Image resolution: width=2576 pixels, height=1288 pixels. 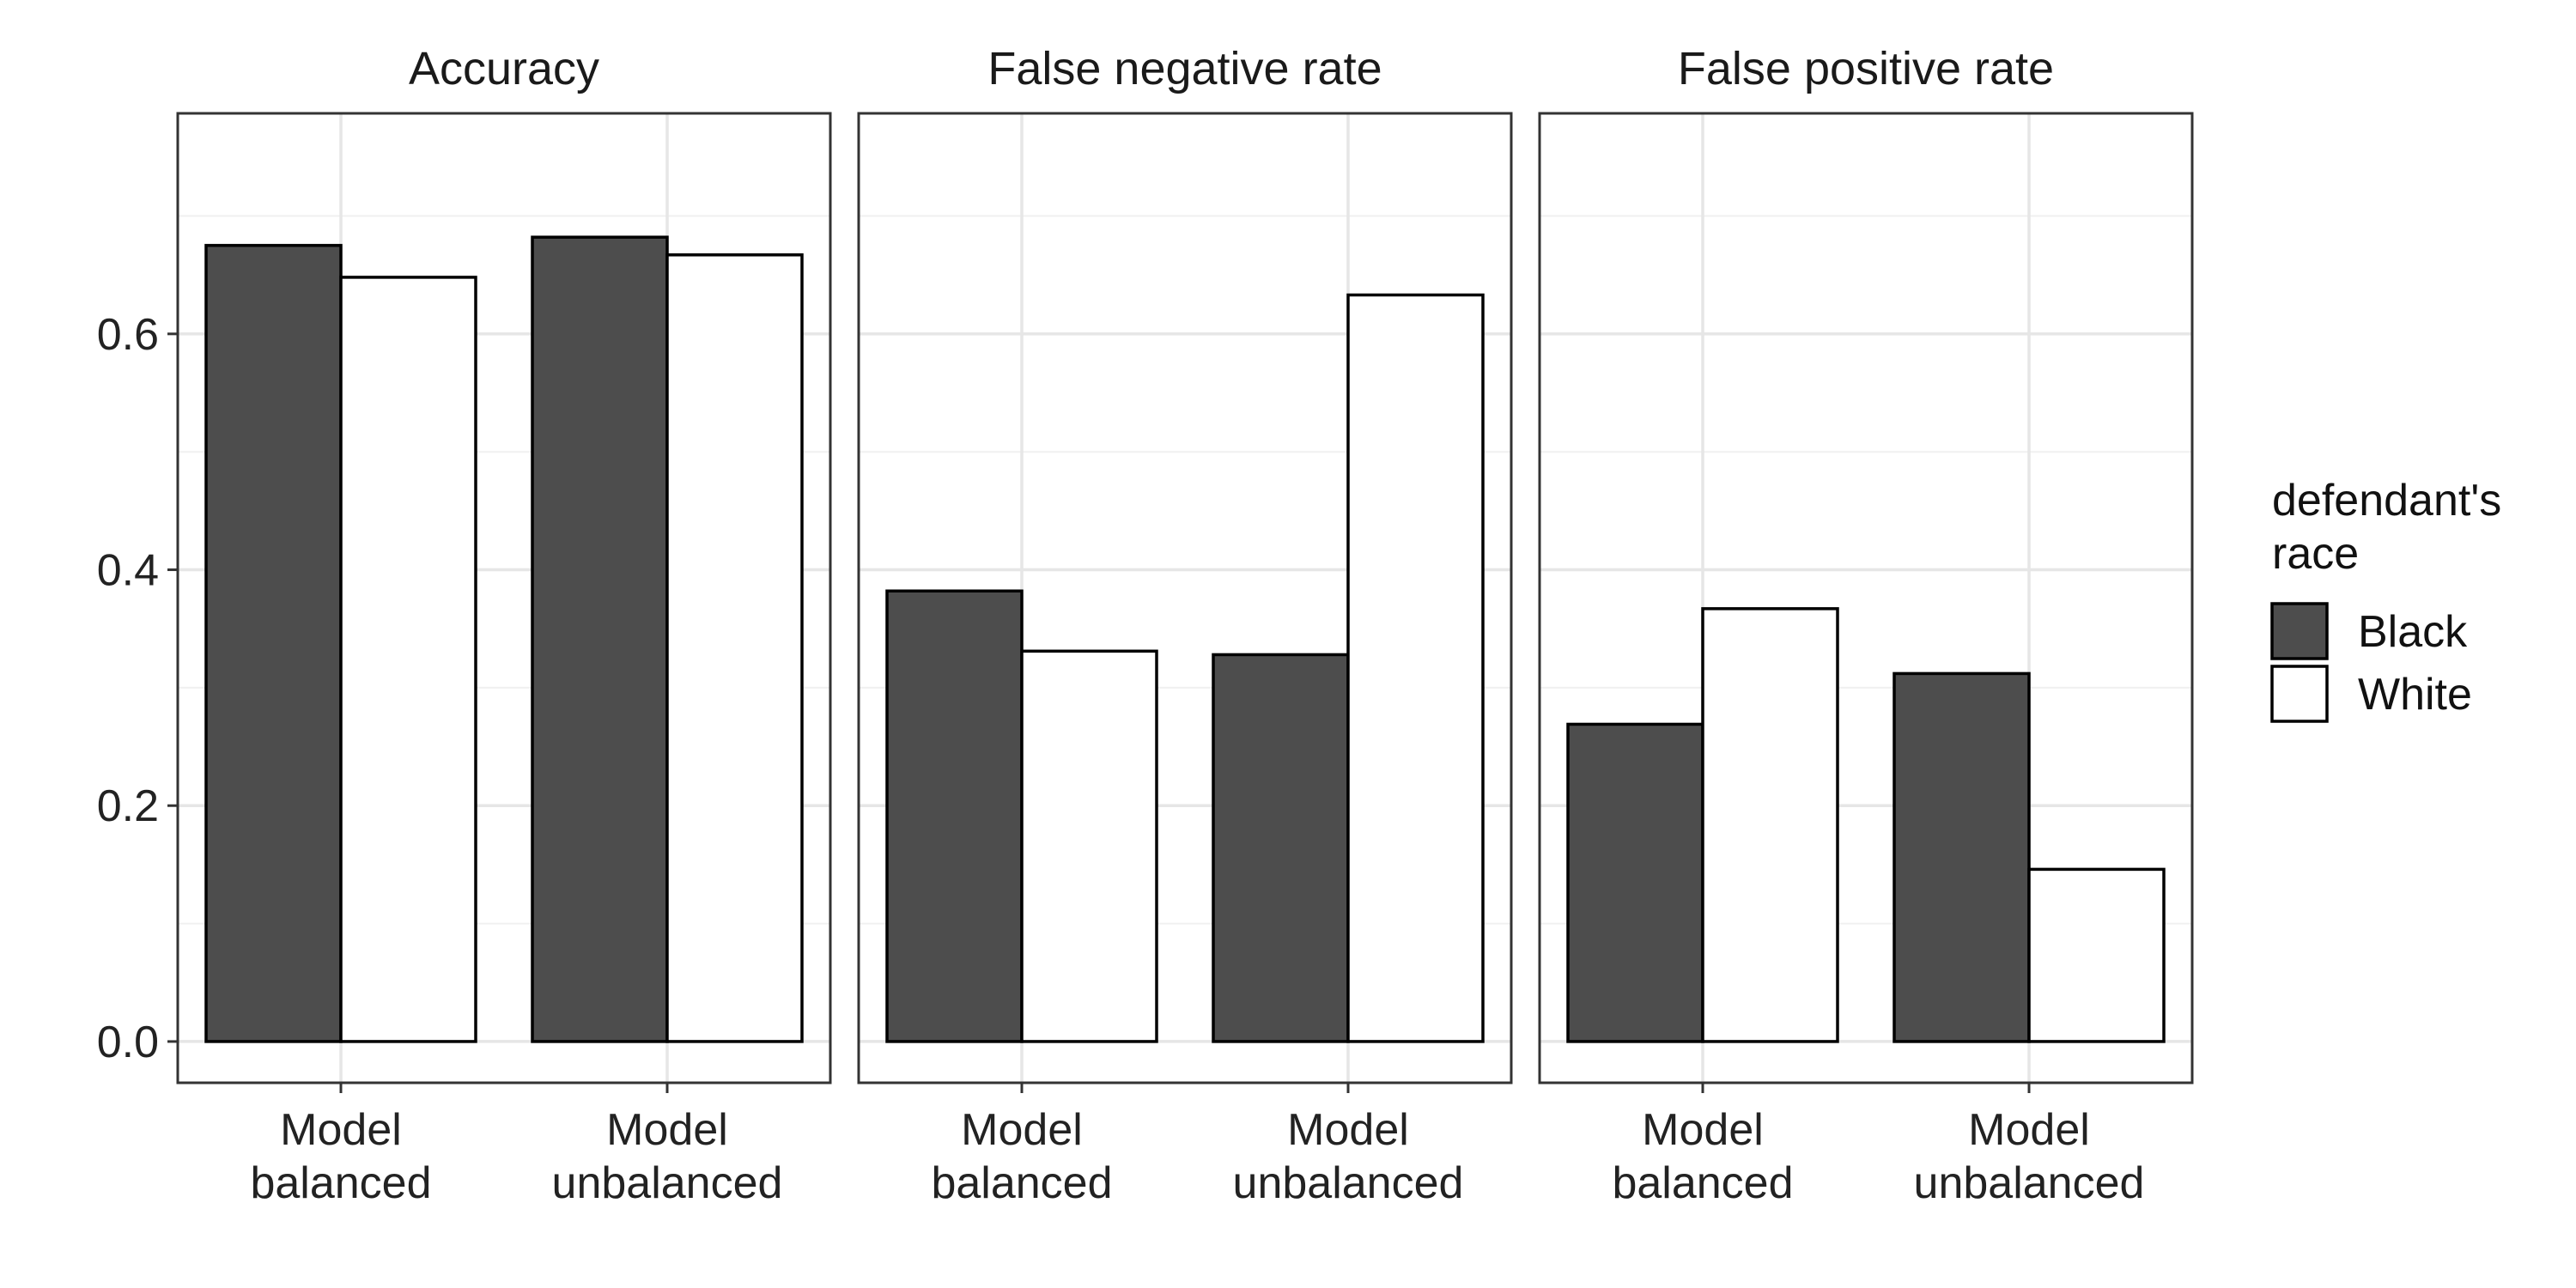 What do you see at coordinates (2299, 631) in the screenshot?
I see `legend-key-black` at bounding box center [2299, 631].